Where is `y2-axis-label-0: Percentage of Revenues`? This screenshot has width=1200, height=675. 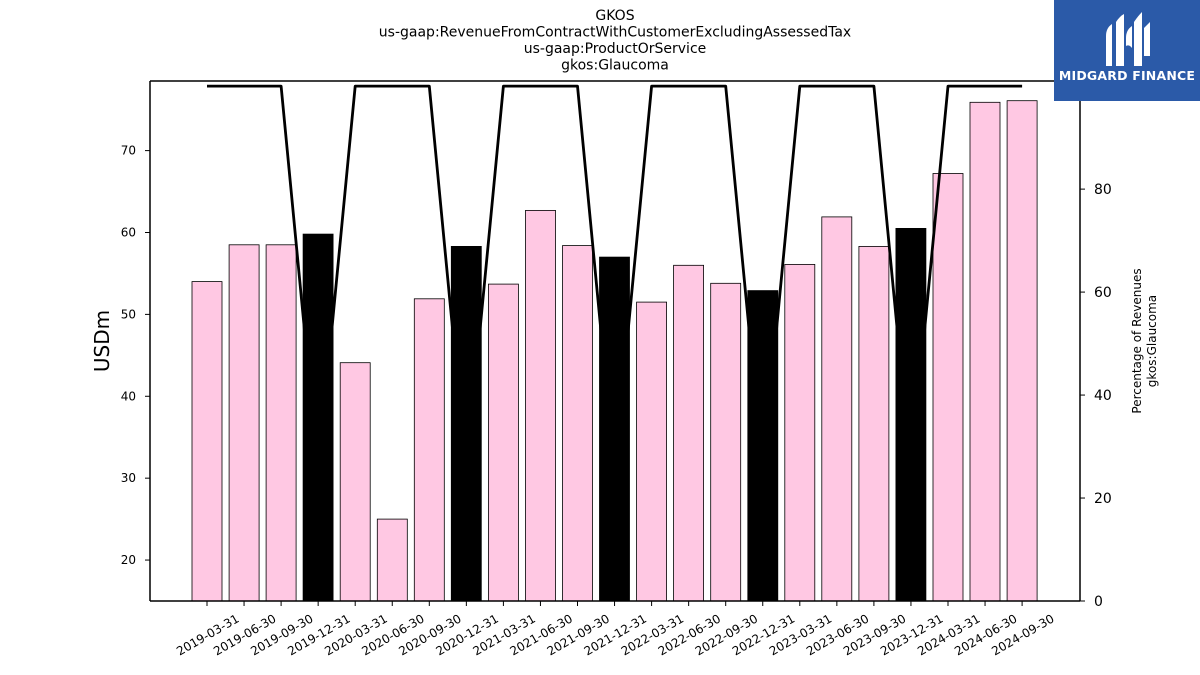
y2-axis-label-0: Percentage of Revenues is located at coordinates (1137, 340).